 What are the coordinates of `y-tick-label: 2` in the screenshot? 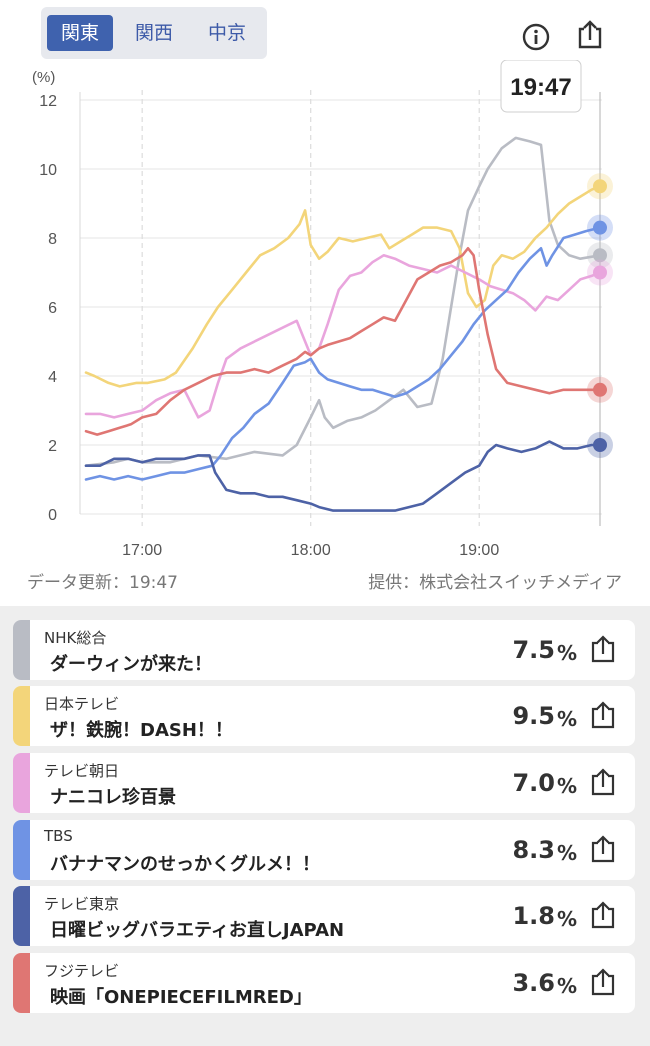 It's located at (52, 446).